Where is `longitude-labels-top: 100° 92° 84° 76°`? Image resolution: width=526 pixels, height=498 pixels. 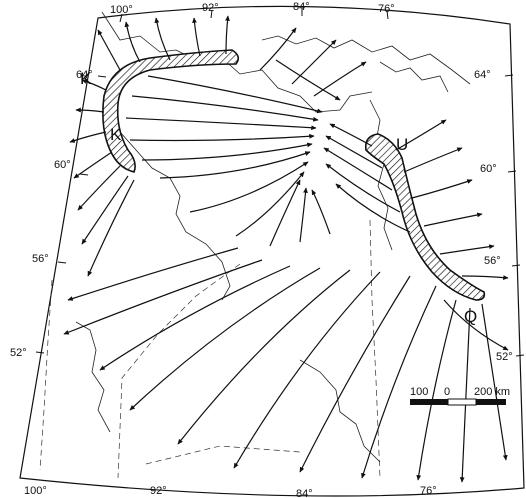
longitude-labels-top: 100° 92° 84° 76° is located at coordinates (252, 8).